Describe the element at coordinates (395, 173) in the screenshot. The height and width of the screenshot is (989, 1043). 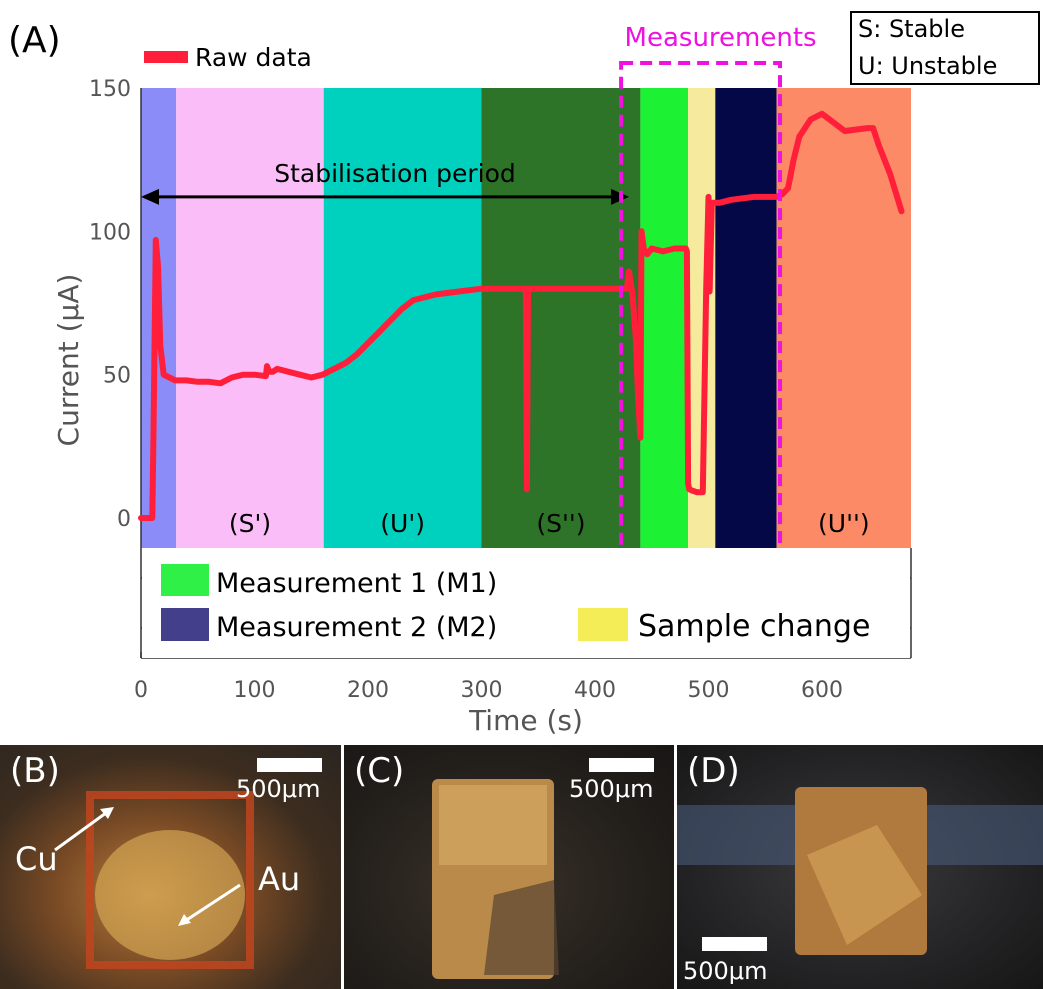
I see `stabilisation-label: Stabilisation period` at that location.